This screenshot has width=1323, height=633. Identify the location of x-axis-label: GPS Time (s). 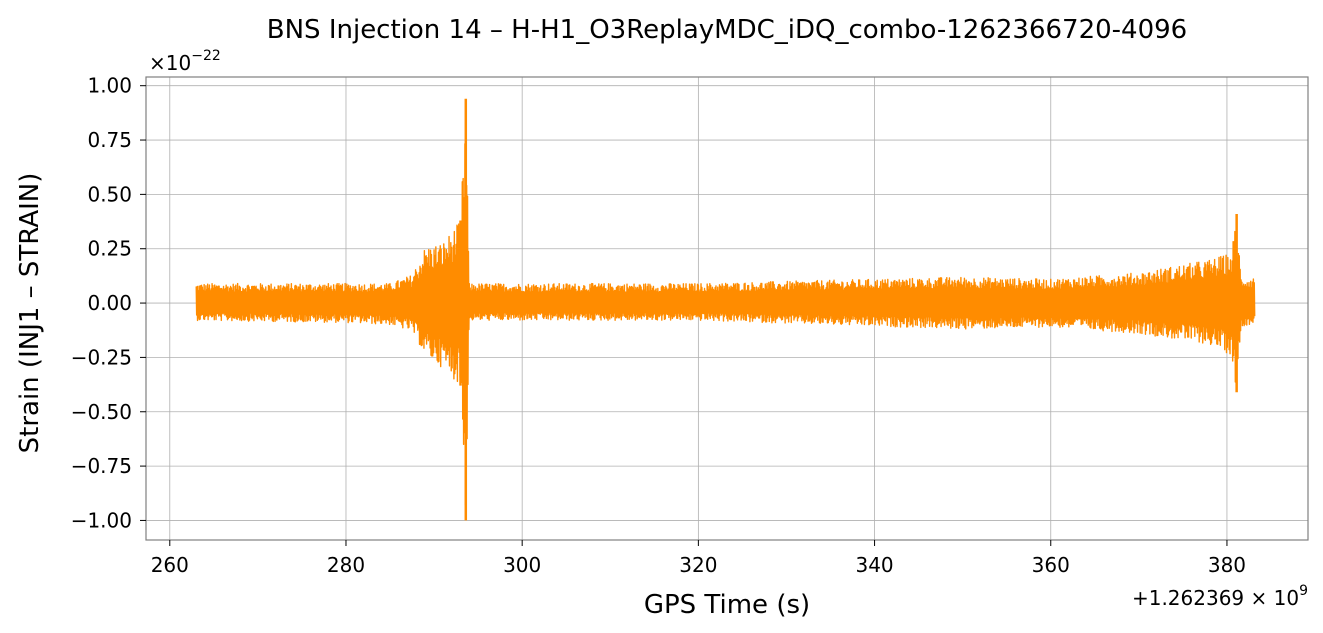
(727, 605).